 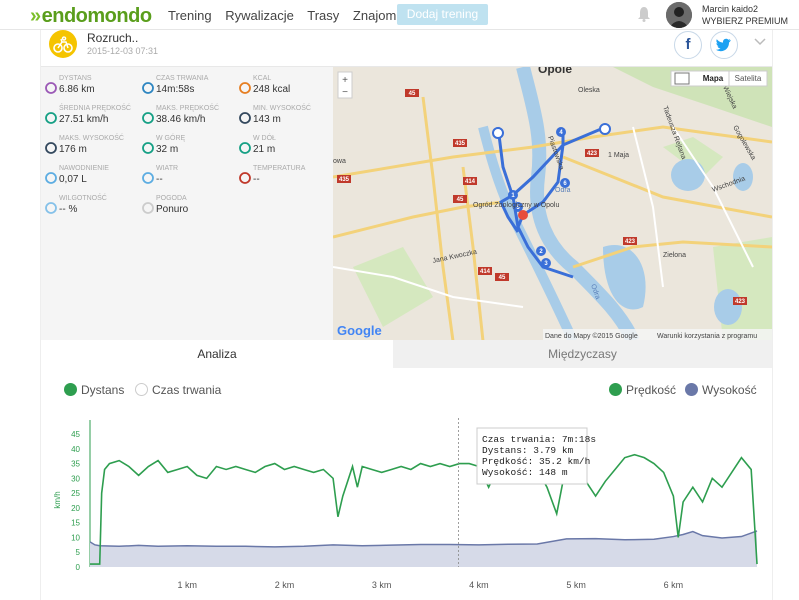 I want to click on stat-temperatura: TEMPERATURA --, so click(x=285, y=179).